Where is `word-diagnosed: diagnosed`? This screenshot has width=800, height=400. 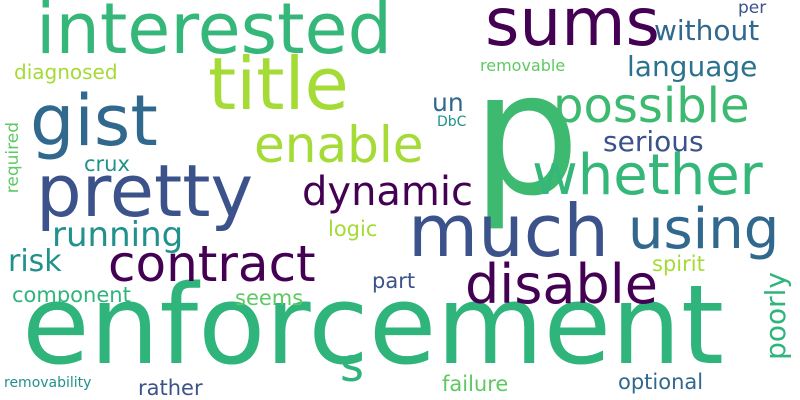
word-diagnosed: diagnosed is located at coordinates (66, 72).